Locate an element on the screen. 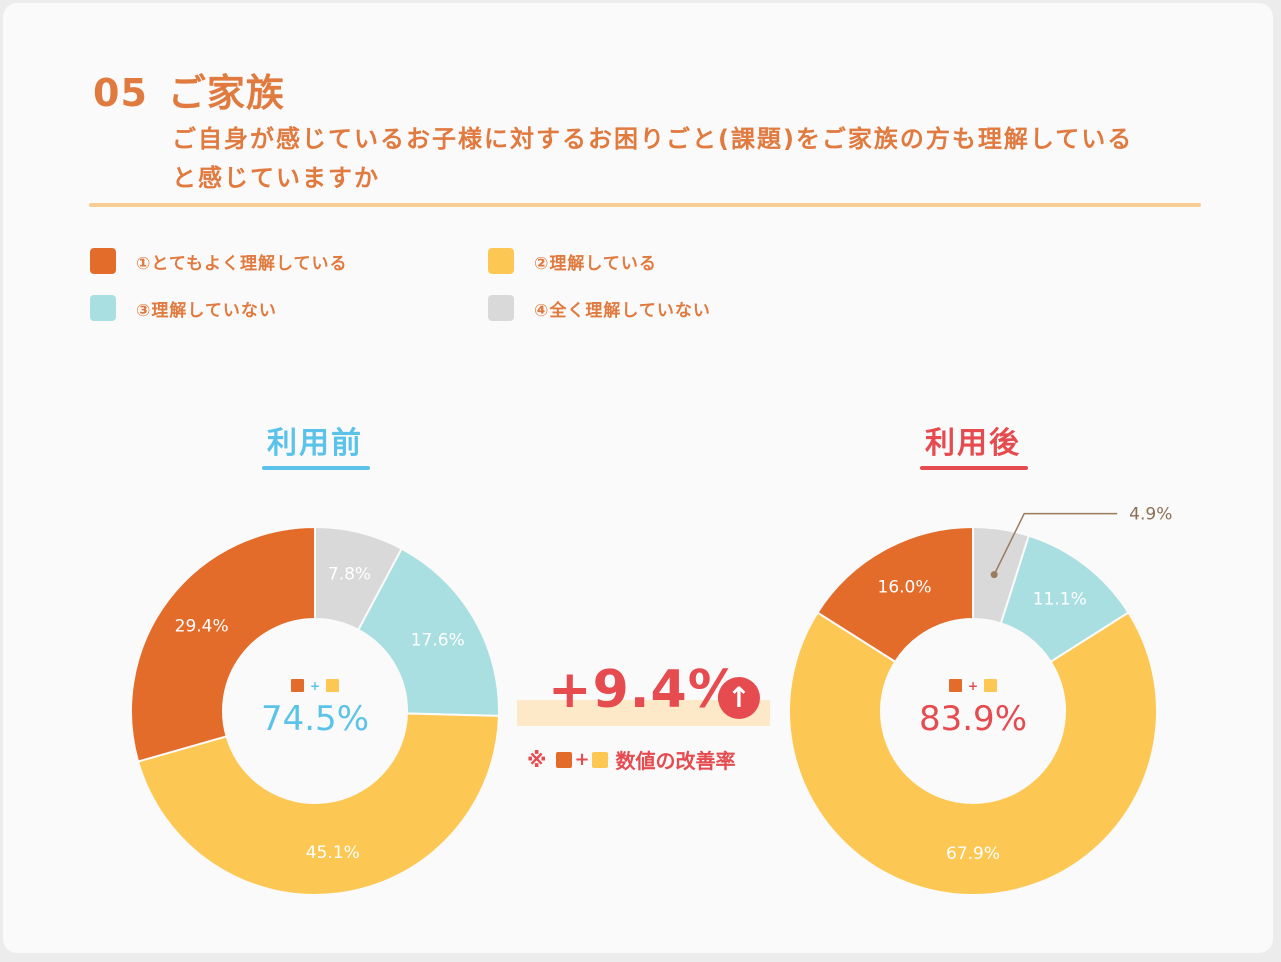  slice-label: 11.1% is located at coordinates (1060, 600).